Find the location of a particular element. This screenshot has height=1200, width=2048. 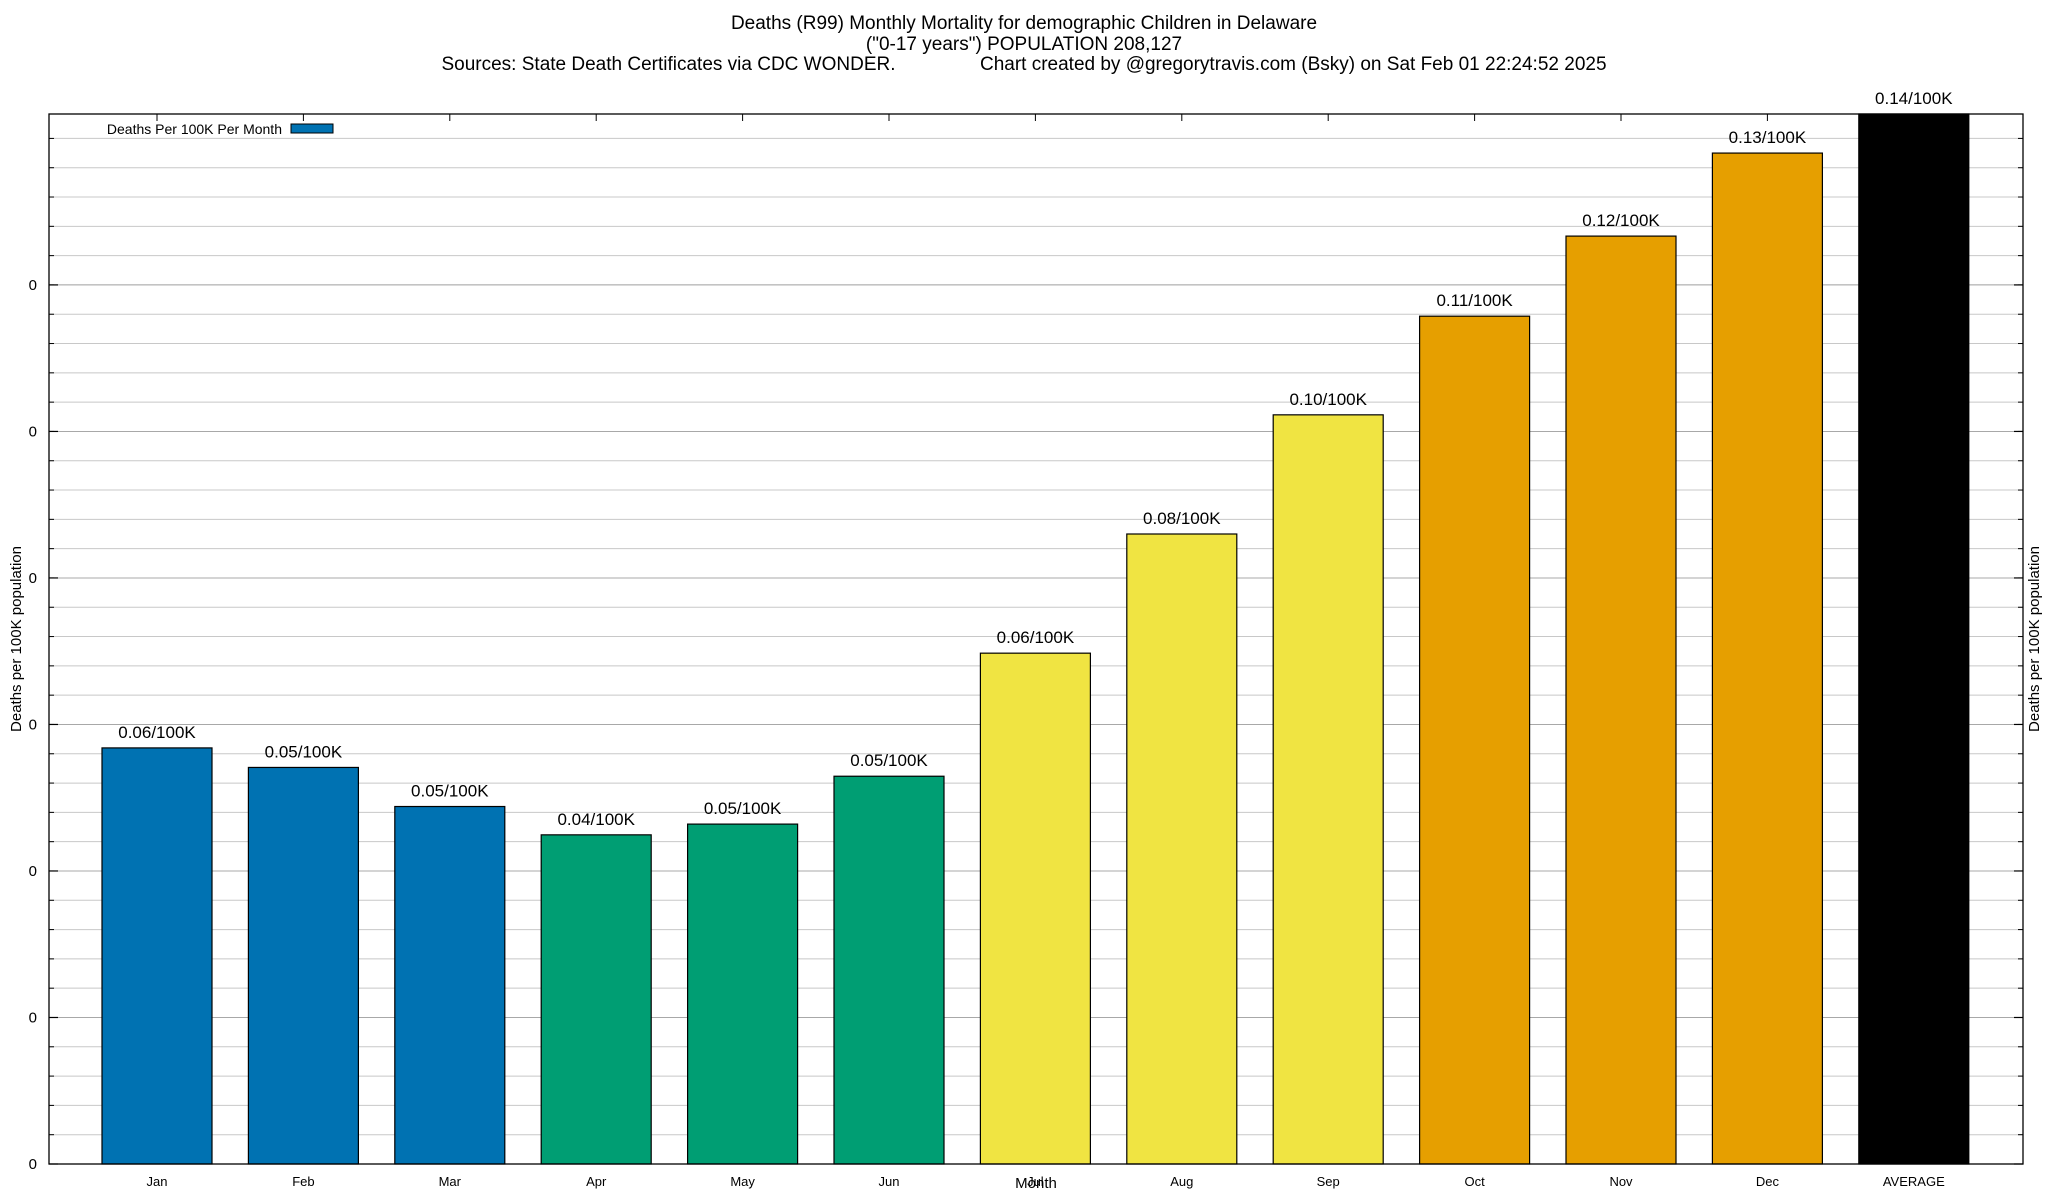

legend-label: Deaths Per 100K Per Month is located at coordinates (194, 129).